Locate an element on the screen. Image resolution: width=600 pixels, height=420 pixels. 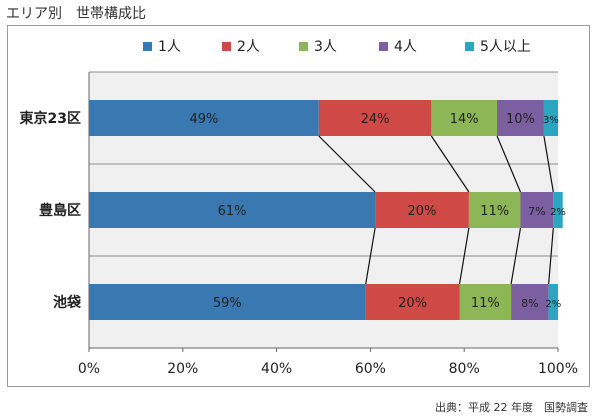
data-label: 59% is located at coordinates (227, 303).